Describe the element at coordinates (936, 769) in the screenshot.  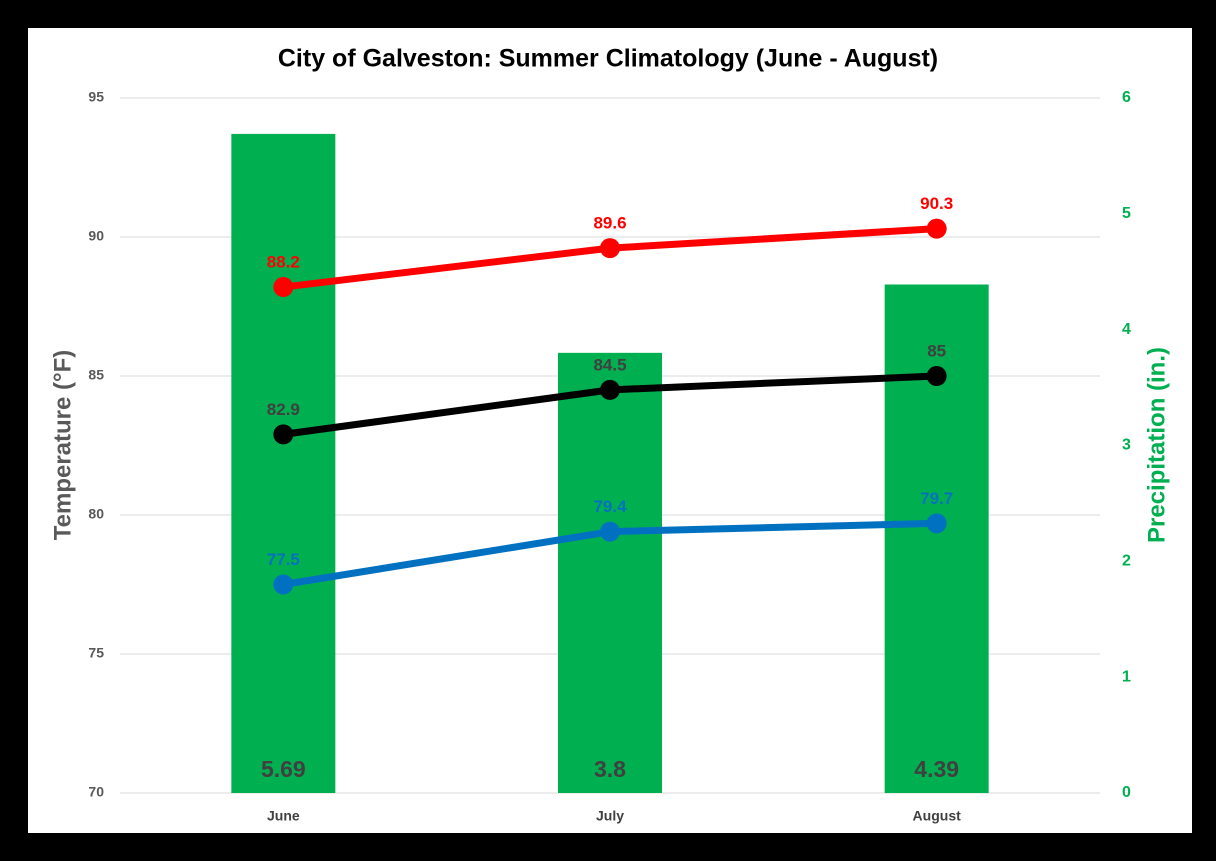
I see `bar-value-label: 4.39` at that location.